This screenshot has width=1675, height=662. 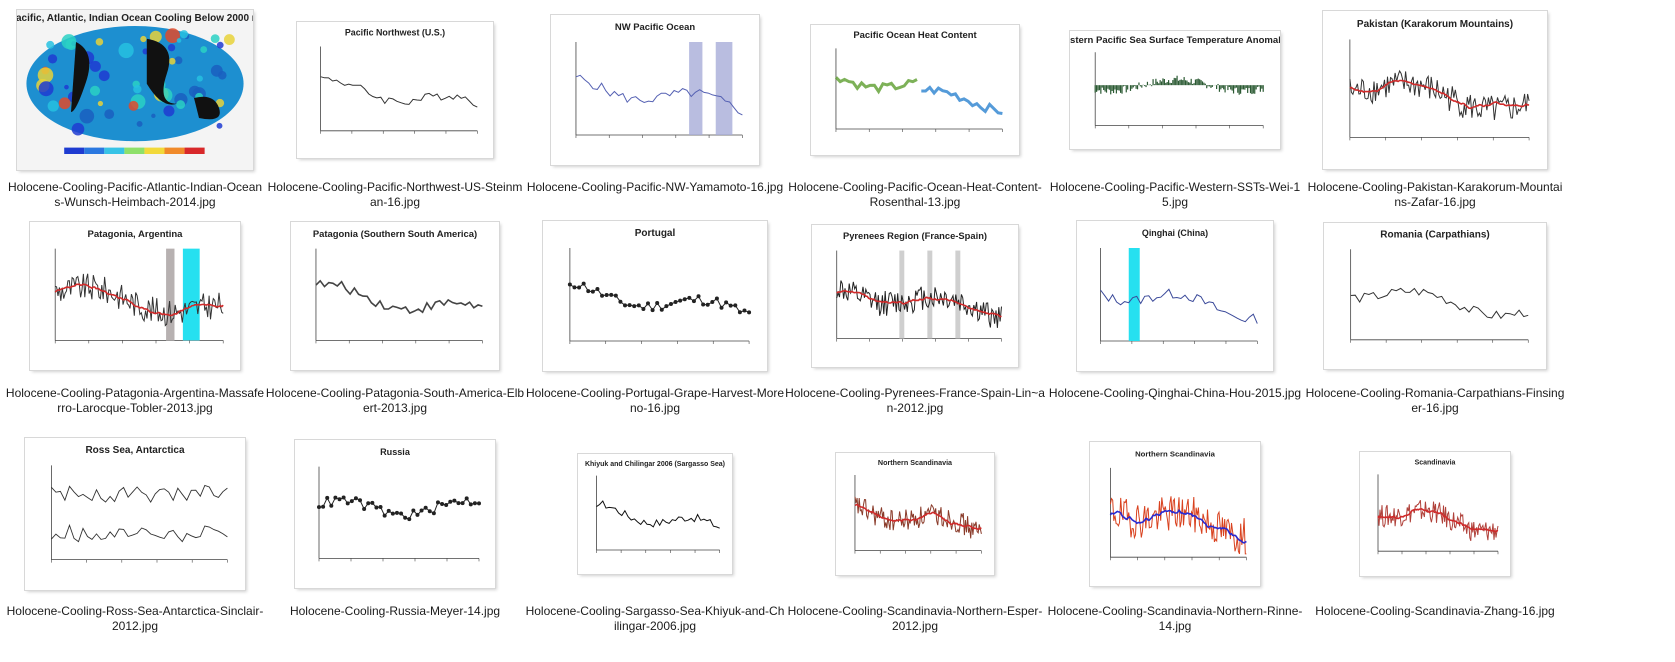 I want to click on thumb-title: Pacific Ocean Heat Content, so click(x=915, y=35).